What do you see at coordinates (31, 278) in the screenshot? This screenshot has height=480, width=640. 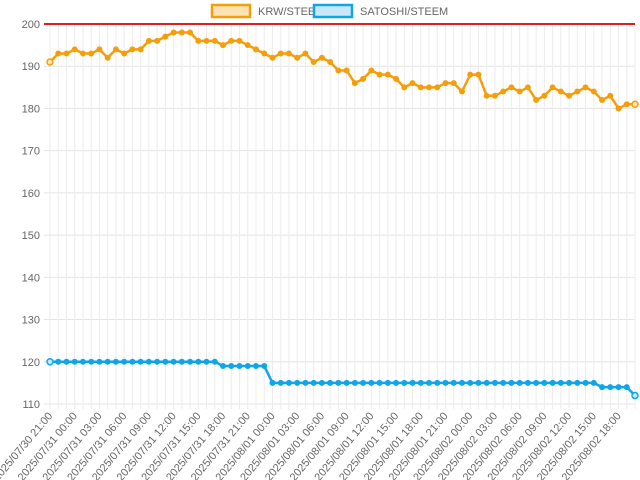 I see `y-tick-label: 140` at bounding box center [31, 278].